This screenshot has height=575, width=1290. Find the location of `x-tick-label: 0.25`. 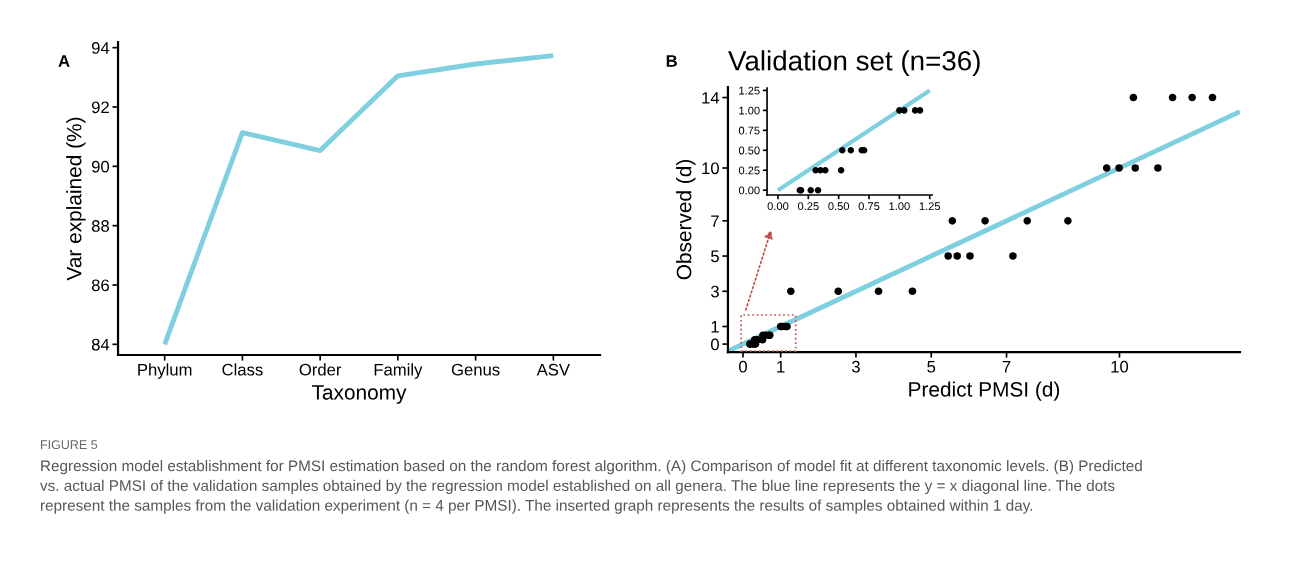

x-tick-label: 0.25 is located at coordinates (808, 206).